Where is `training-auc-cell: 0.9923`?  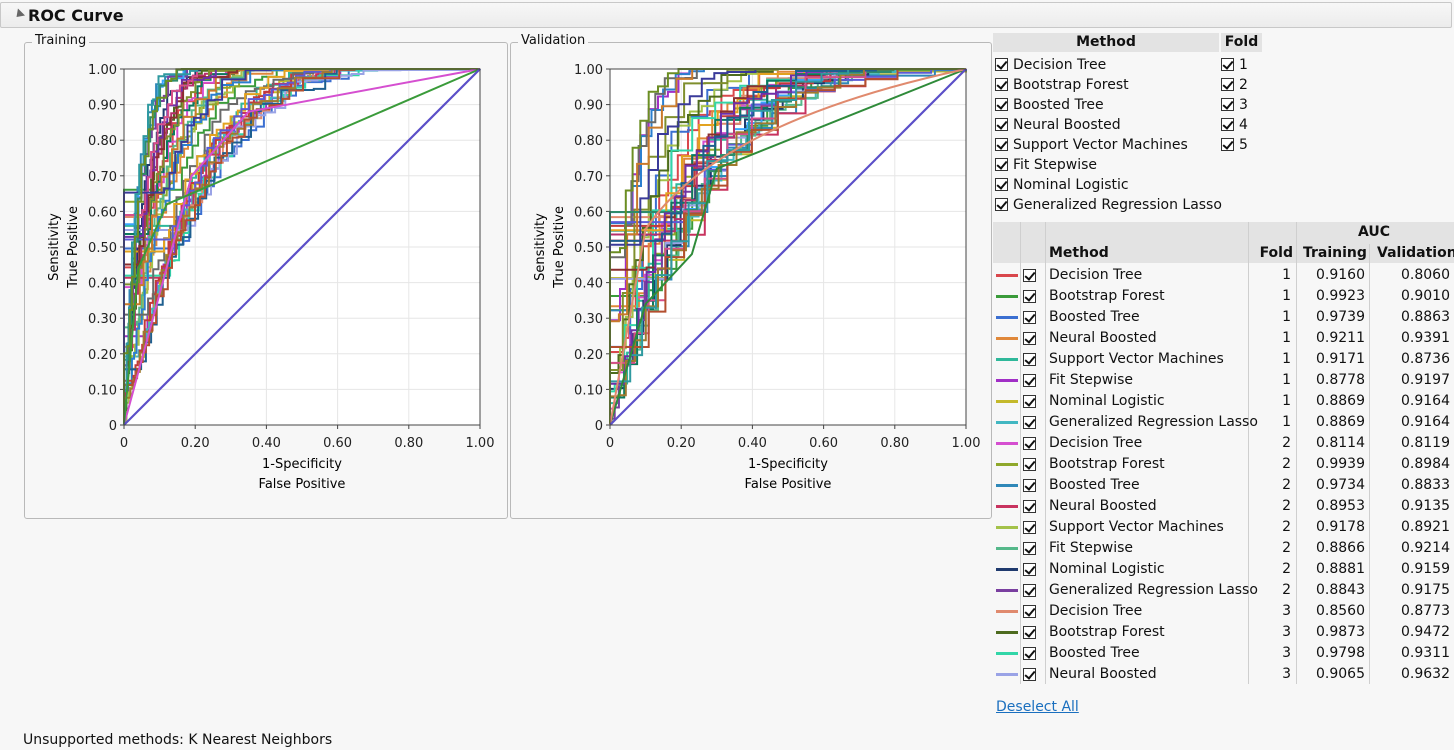
training-auc-cell: 0.9923 is located at coordinates (1340, 296).